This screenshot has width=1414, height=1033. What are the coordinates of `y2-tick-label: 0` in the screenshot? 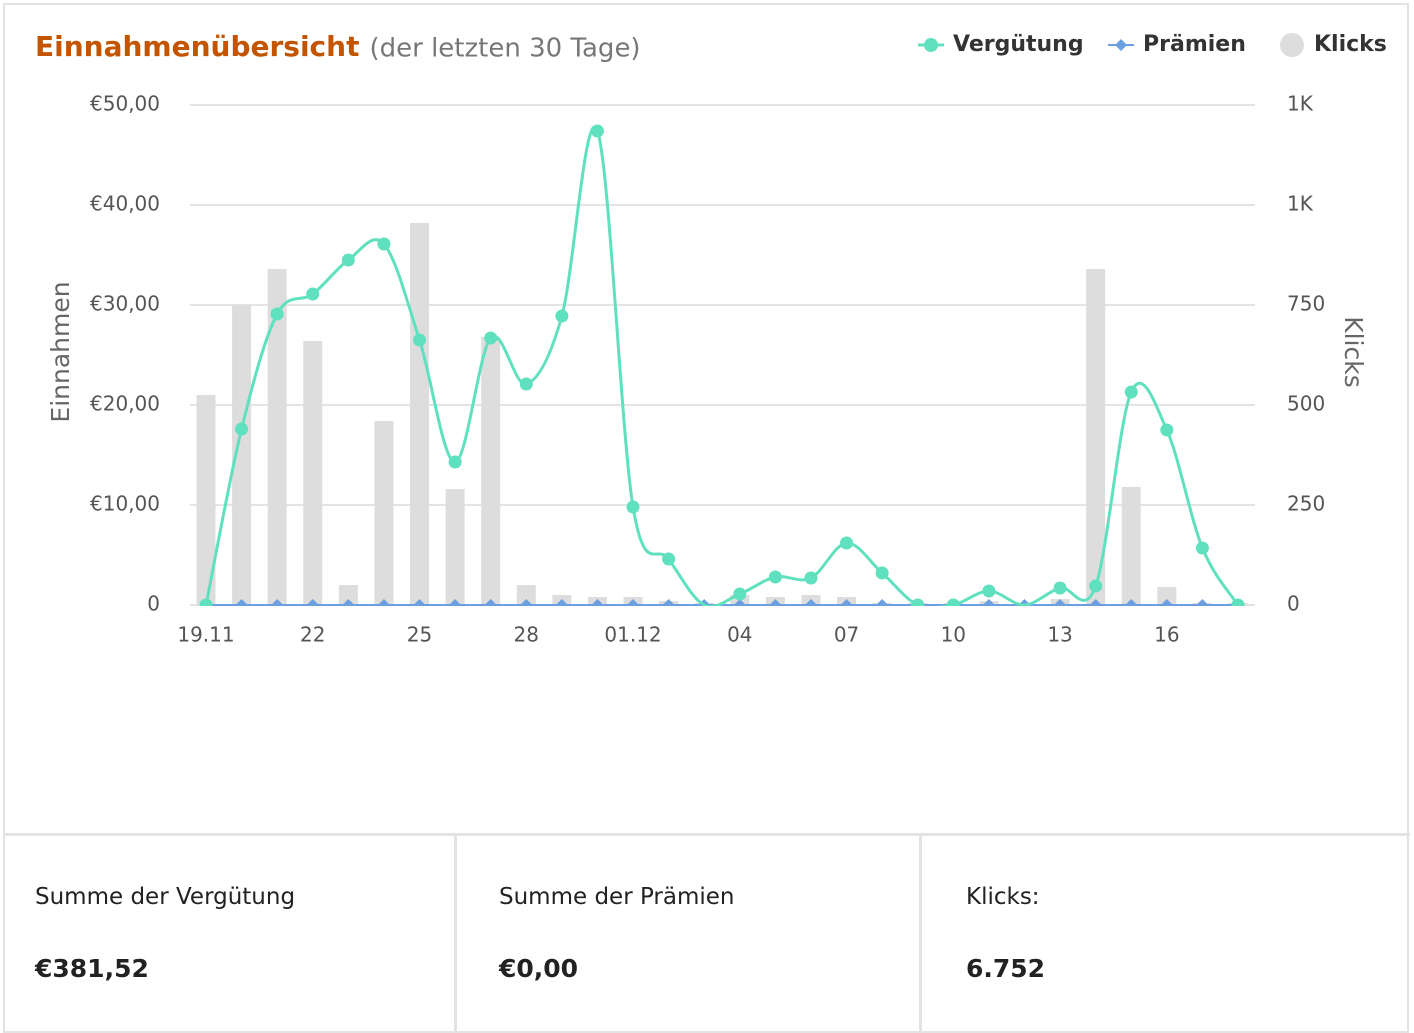 It's located at (1293, 604).